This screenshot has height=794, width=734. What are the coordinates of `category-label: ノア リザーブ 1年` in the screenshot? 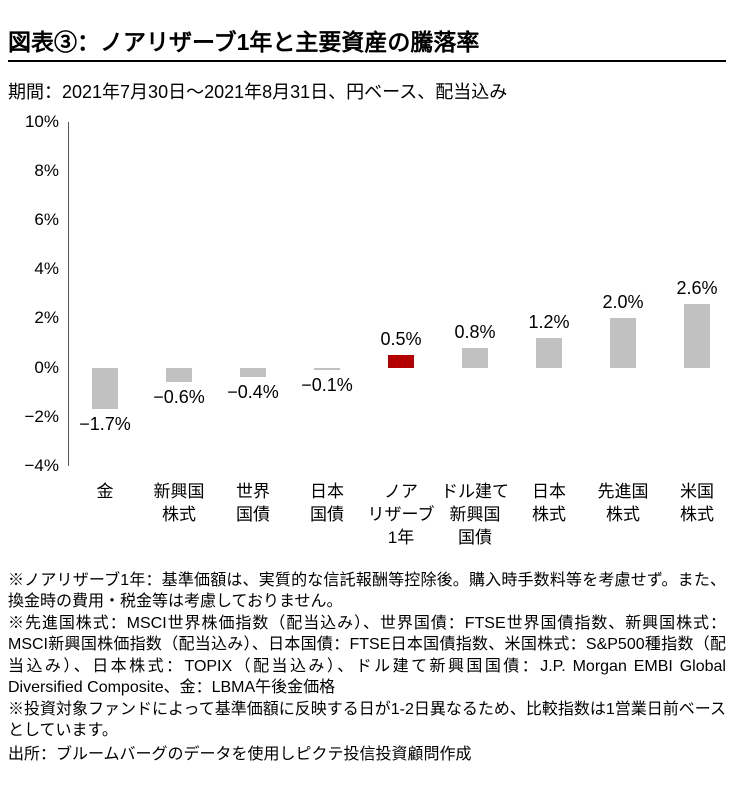 It's located at (401, 514).